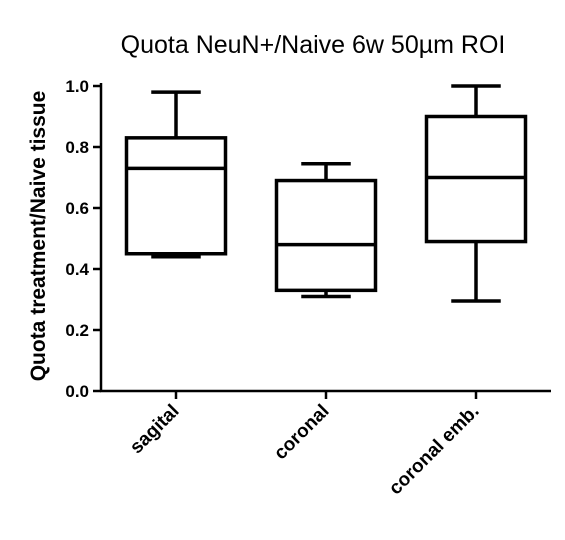 This screenshot has width=565, height=540. Describe the element at coordinates (154, 429) in the screenshot. I see `x-tick-label: sagital` at that location.